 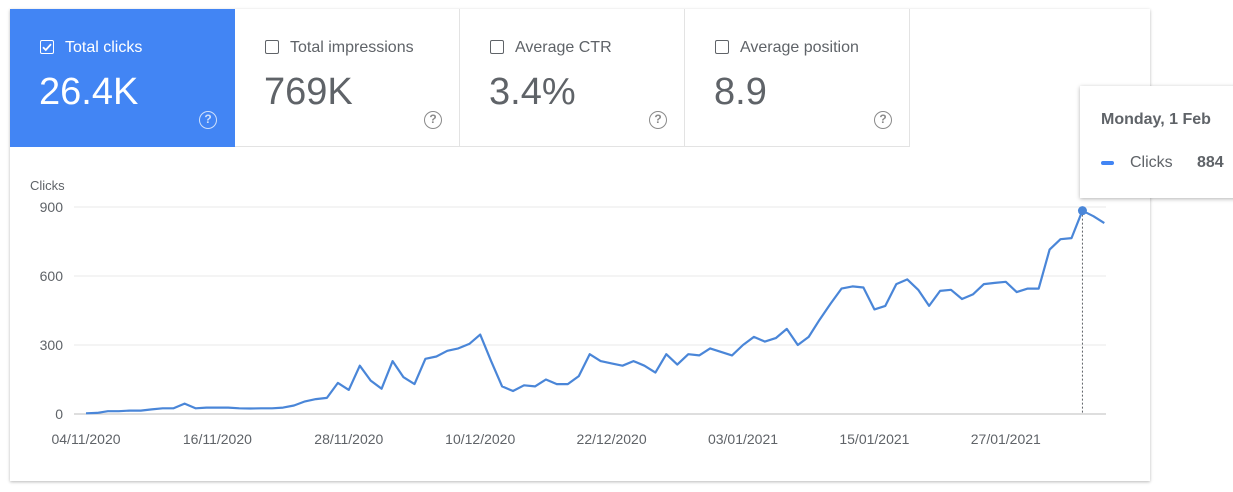 I want to click on series-swatch-icon, so click(x=1107, y=163).